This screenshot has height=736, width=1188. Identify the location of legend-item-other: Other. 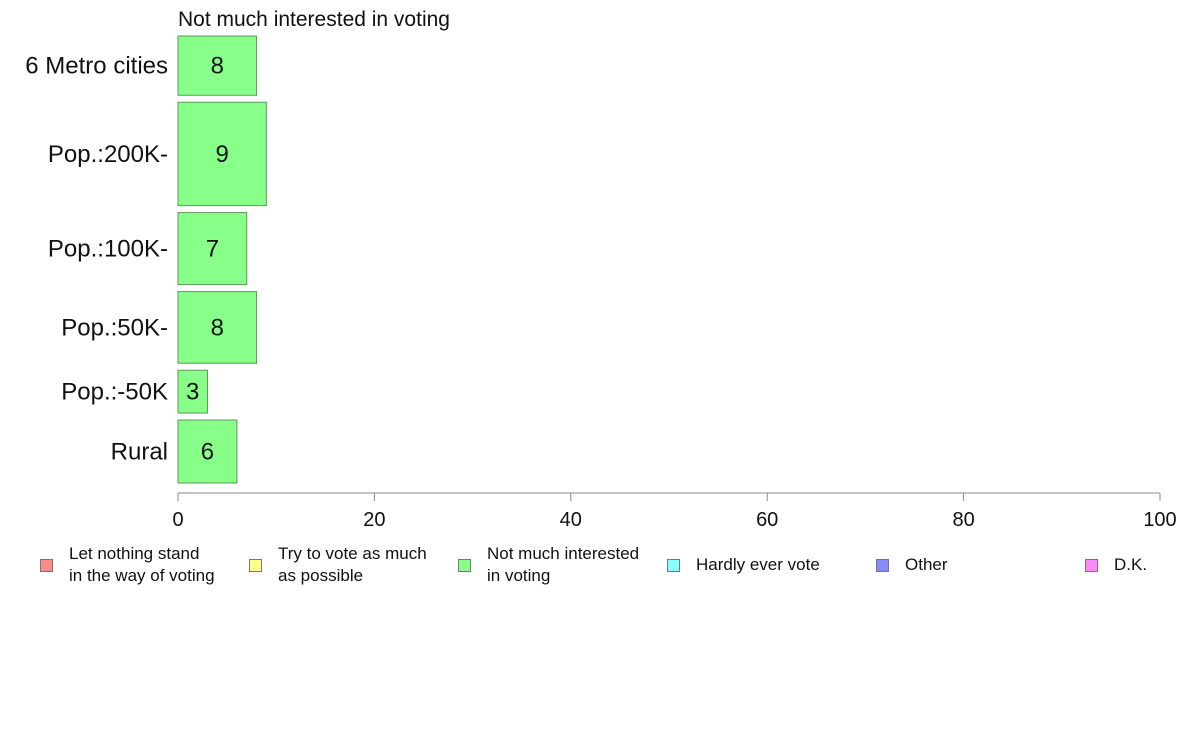
(912, 565).